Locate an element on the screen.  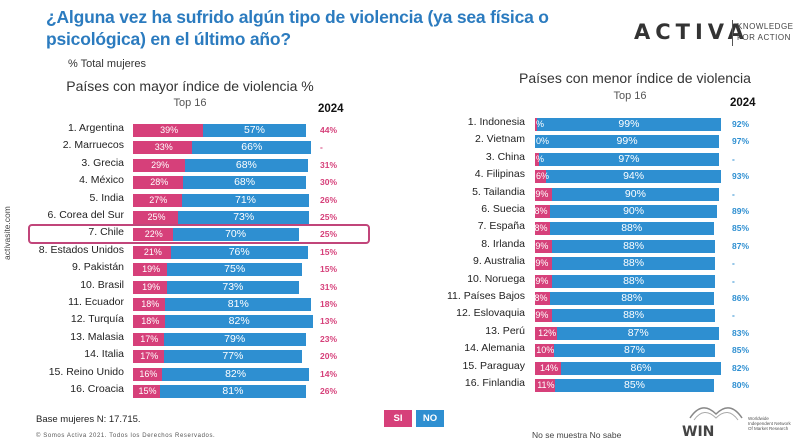
bar-si-label: 16% is located at coordinates (148, 373).